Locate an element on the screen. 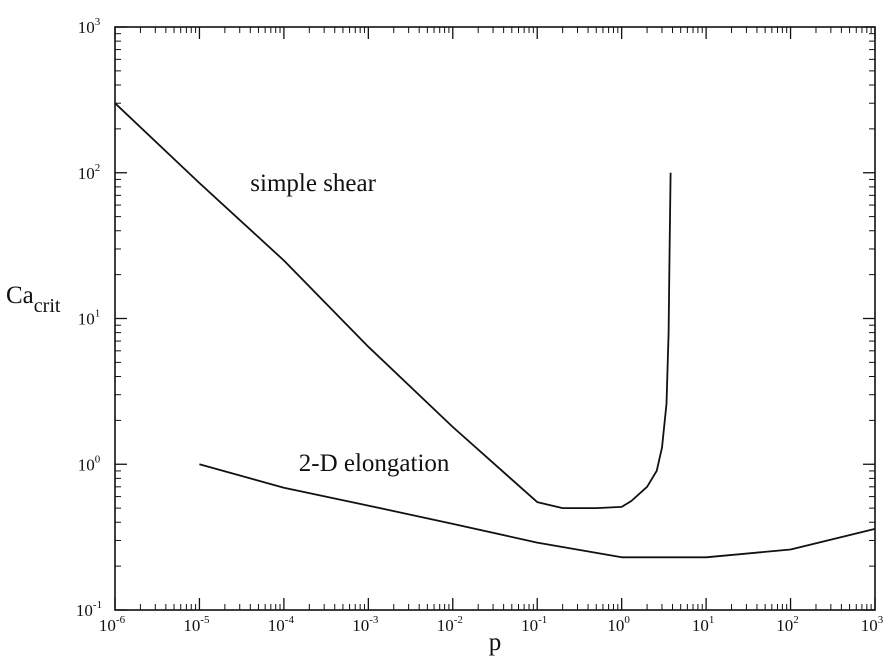 This screenshot has width=890, height=659. x-tick-label-exp: -5 is located at coordinates (205, 620).